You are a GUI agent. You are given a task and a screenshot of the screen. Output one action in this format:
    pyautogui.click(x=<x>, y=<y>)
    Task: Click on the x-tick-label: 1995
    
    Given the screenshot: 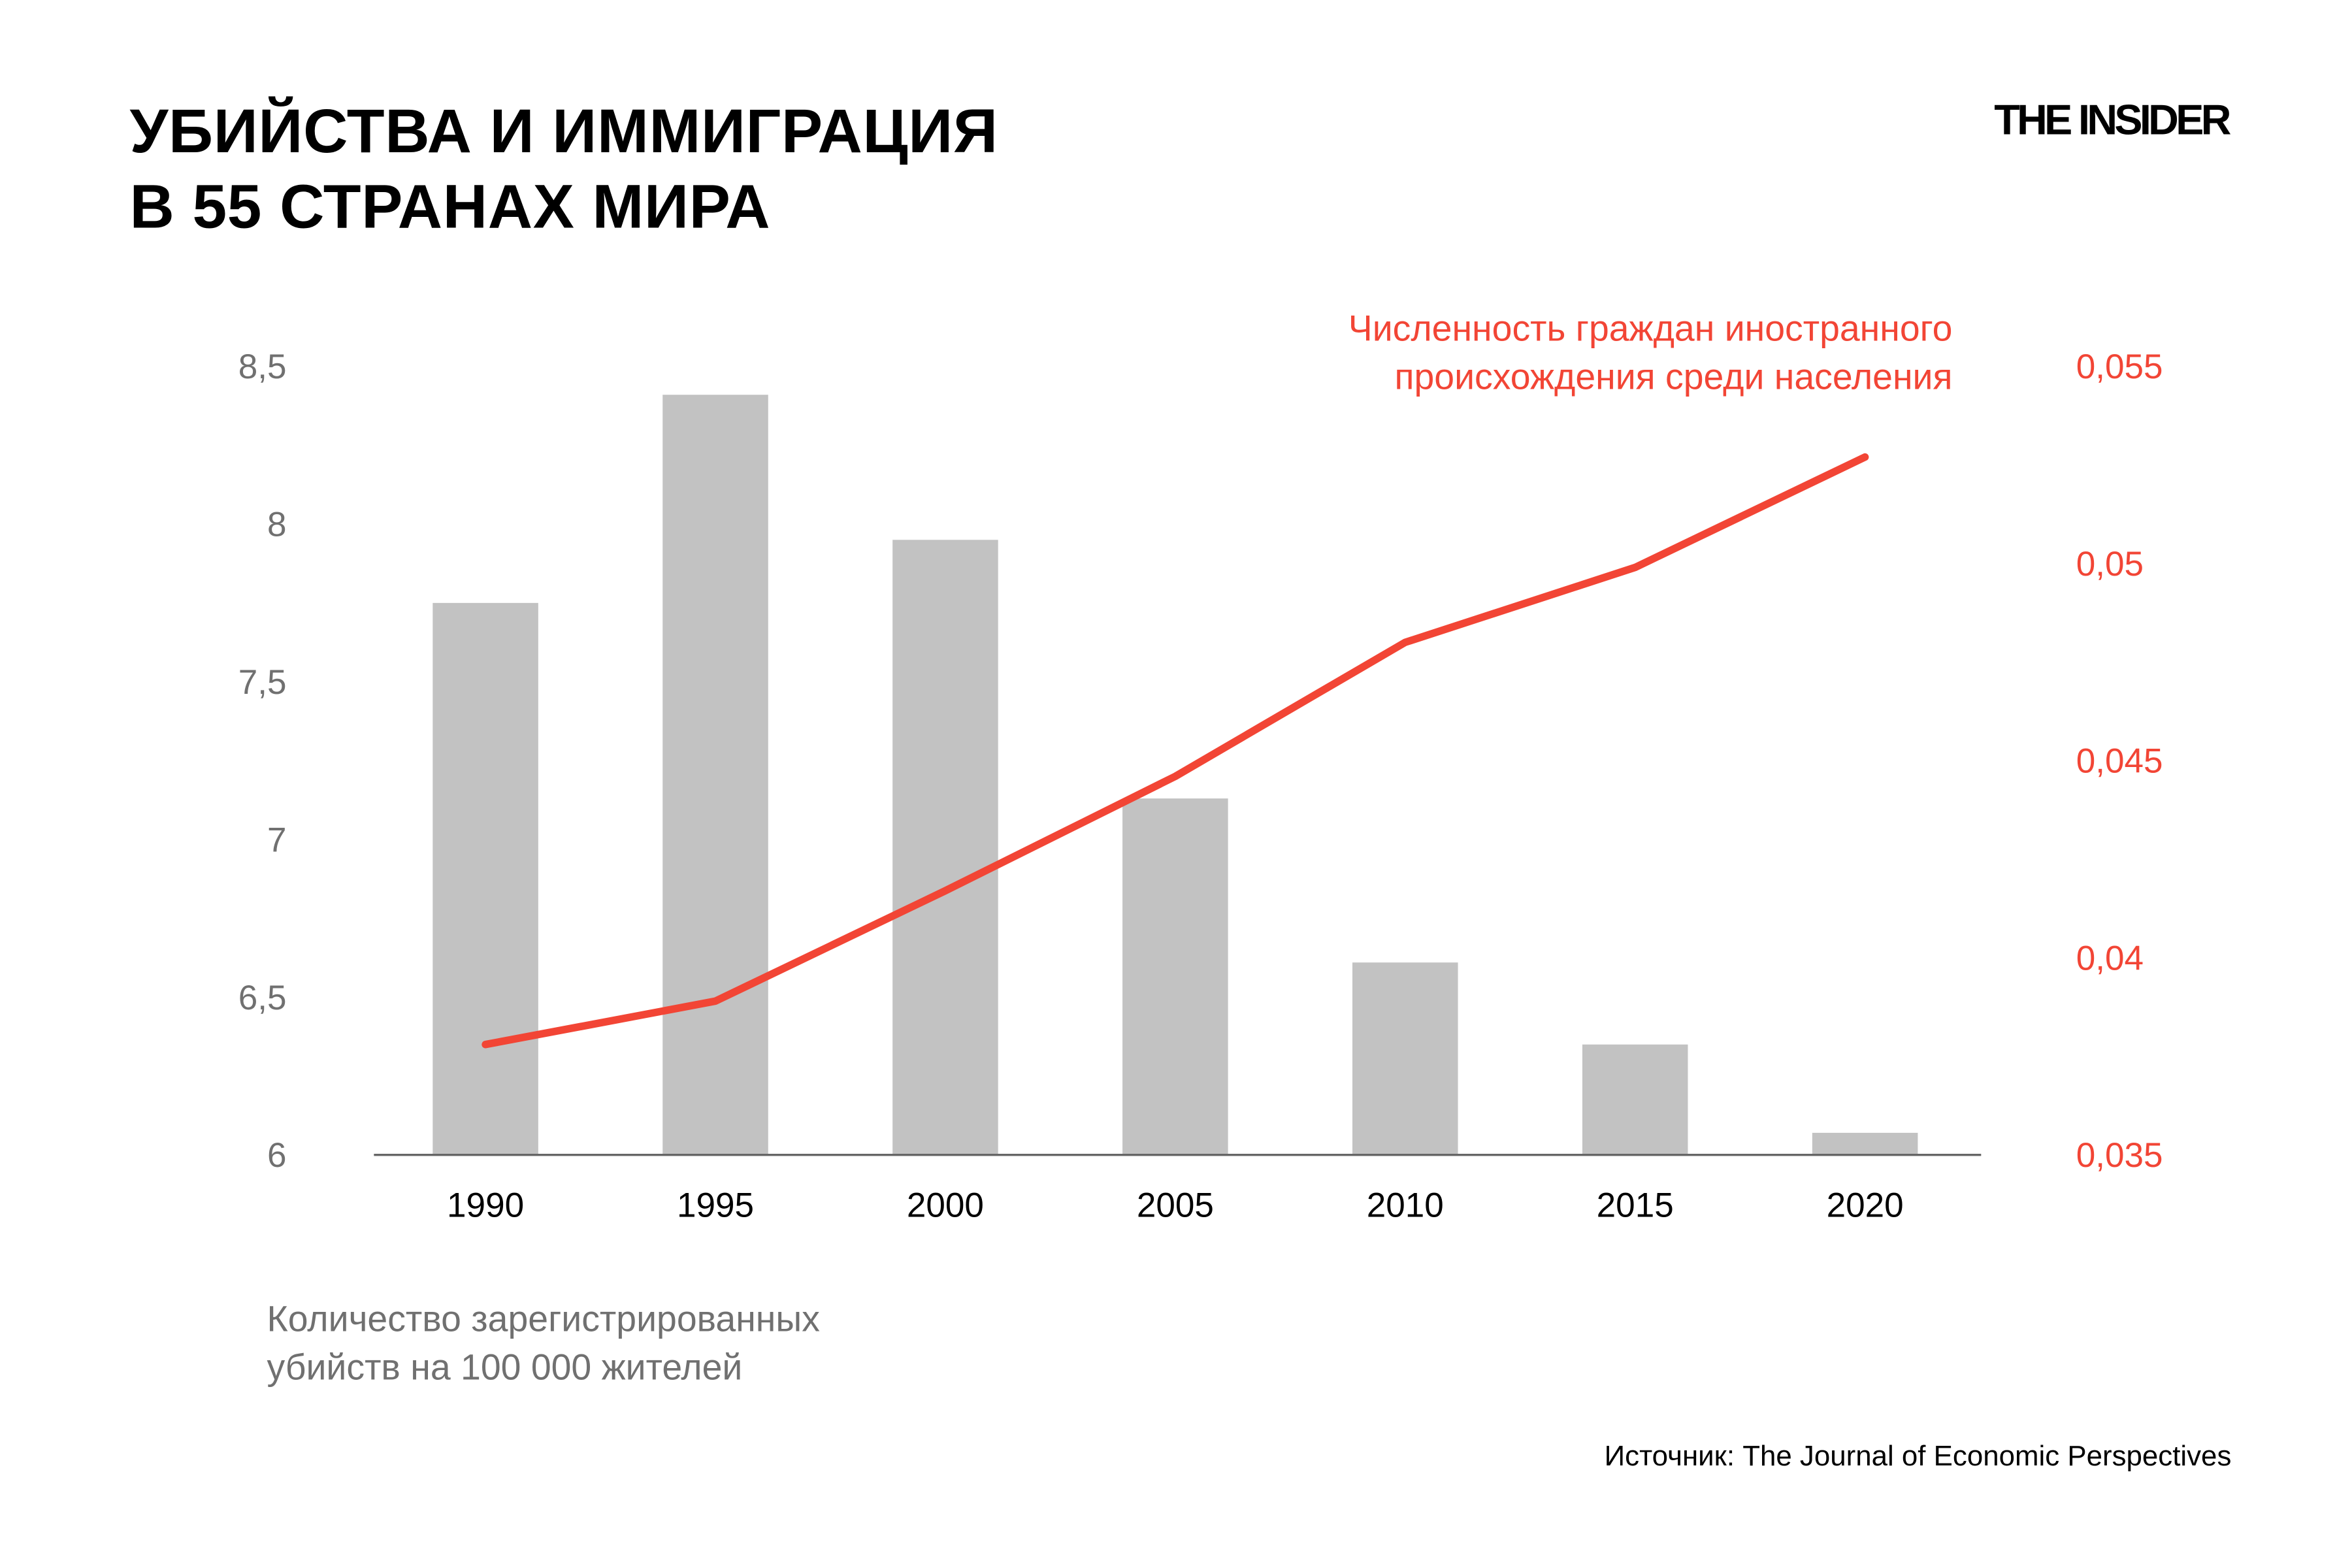 What is the action you would take?
    pyautogui.click(x=715, y=1205)
    